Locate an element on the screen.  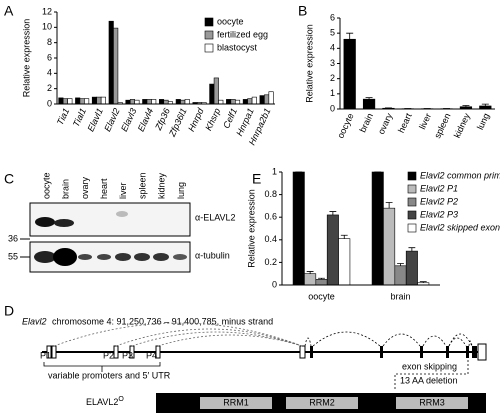
promoter-label: P1 is located at coordinates (45, 355).